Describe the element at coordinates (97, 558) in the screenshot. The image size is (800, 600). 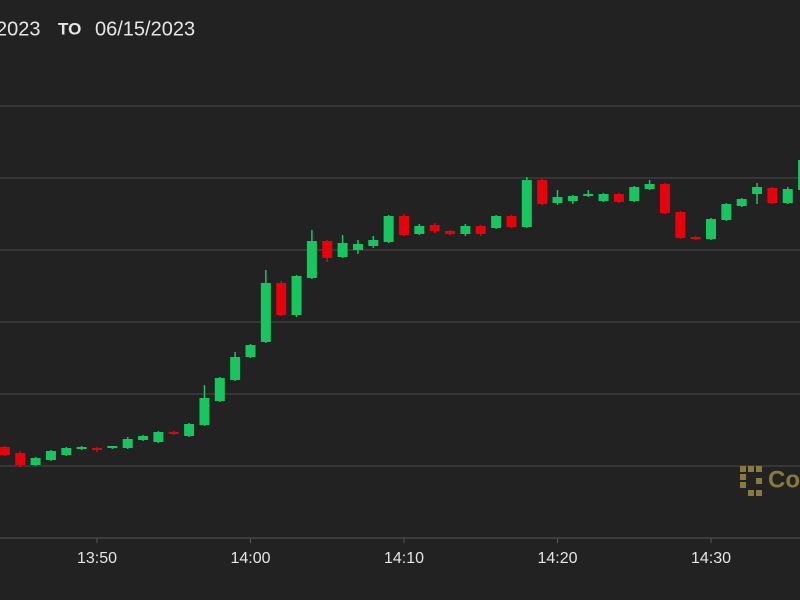
I see `x-tick-label: 13:50` at that location.